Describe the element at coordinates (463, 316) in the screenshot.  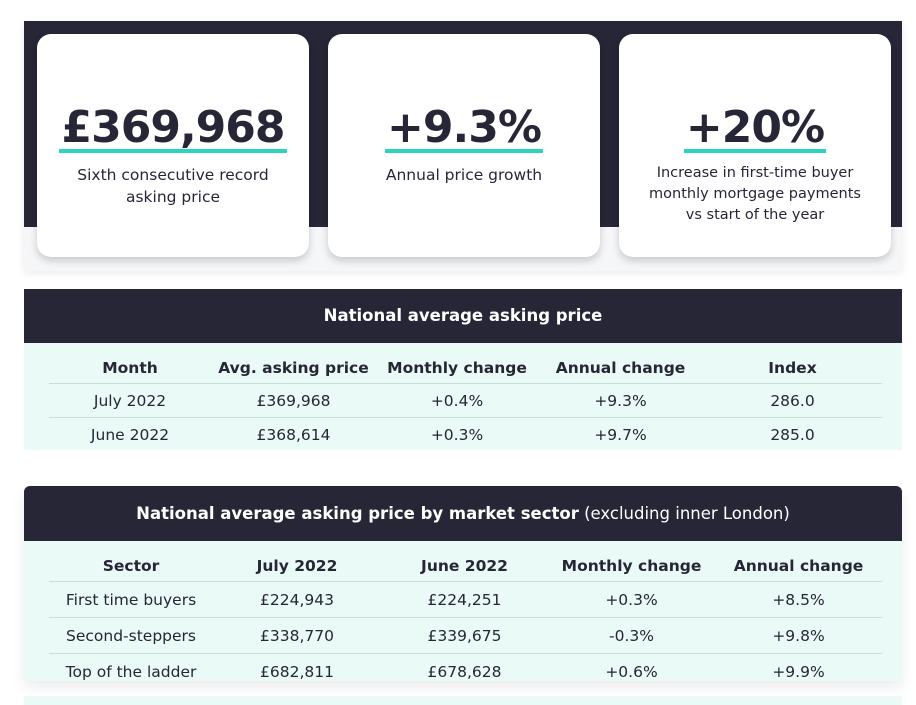
I see `table-title: National average asking price` at that location.